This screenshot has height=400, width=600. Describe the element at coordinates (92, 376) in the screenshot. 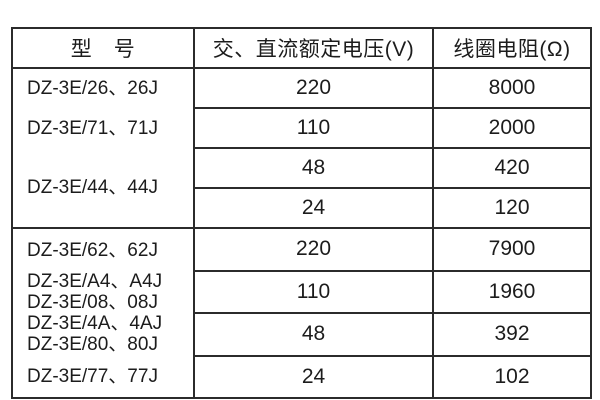

I see `model-name: DZ-3E/77、77J` at that location.